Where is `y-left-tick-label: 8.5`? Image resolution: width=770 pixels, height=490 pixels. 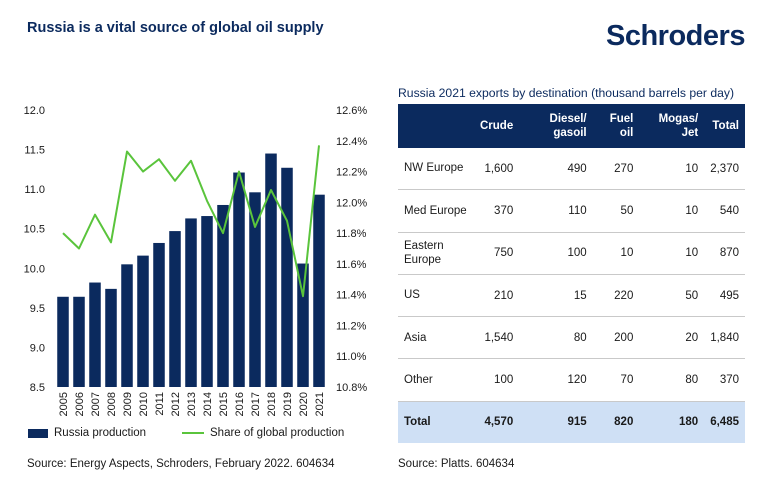 y-left-tick-label: 8.5 is located at coordinates (37, 388).